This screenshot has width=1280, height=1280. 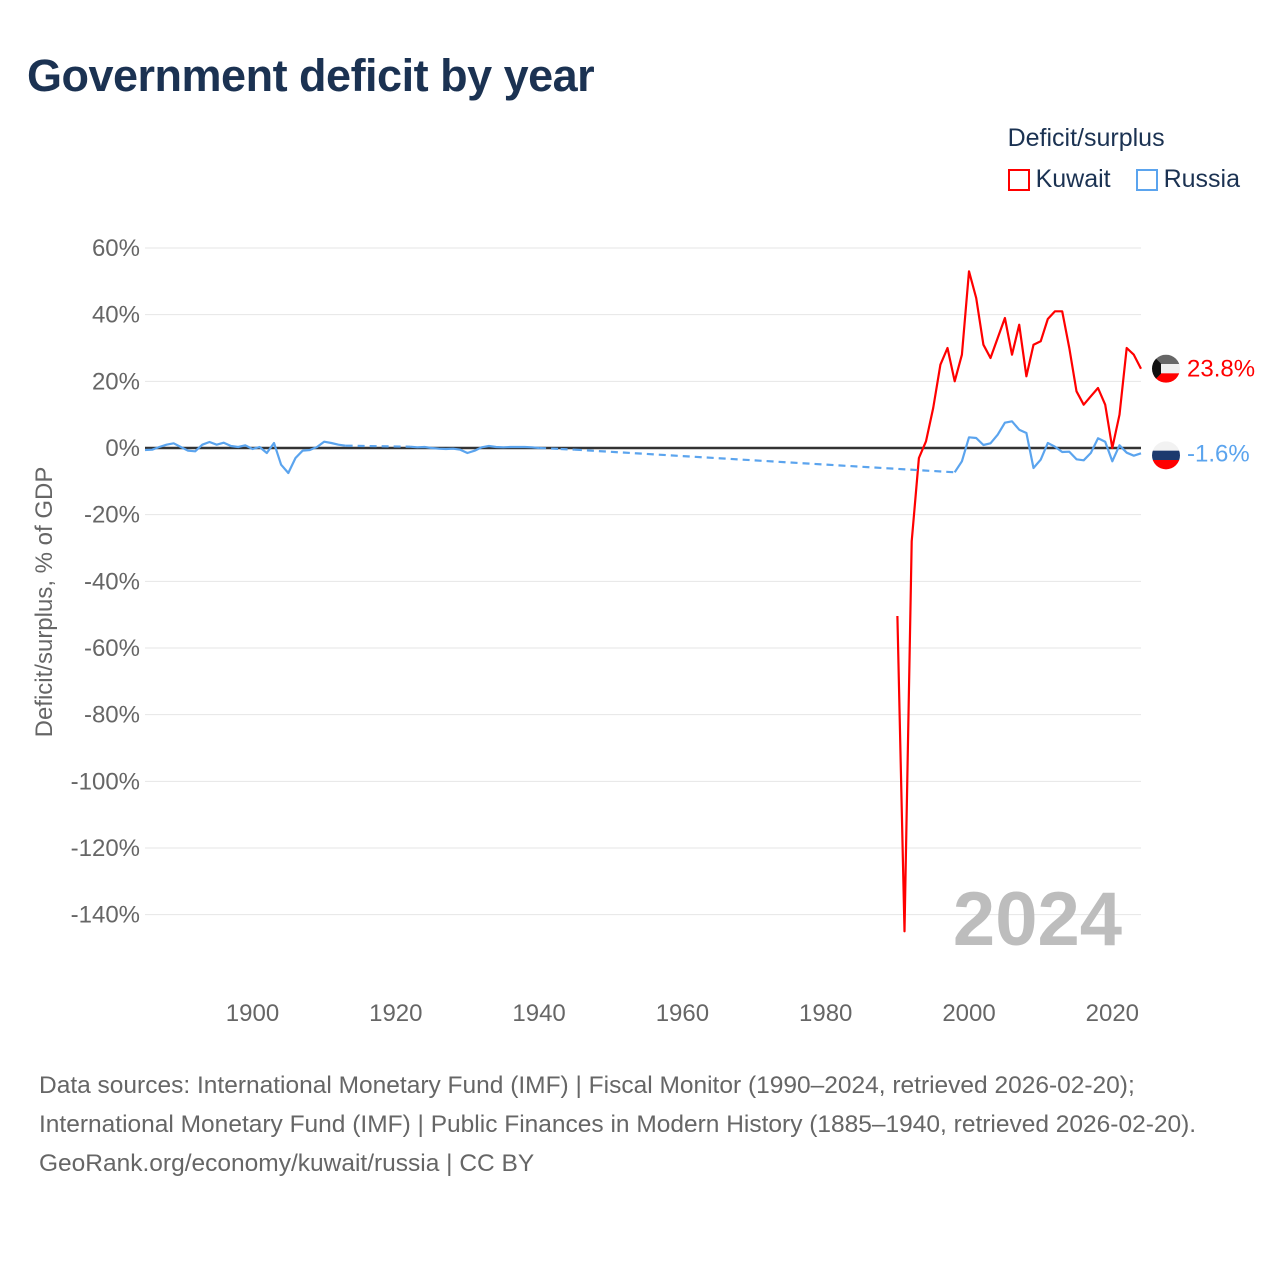 What do you see at coordinates (538, 1013) in the screenshot?
I see `x-tick-label: 1940` at bounding box center [538, 1013].